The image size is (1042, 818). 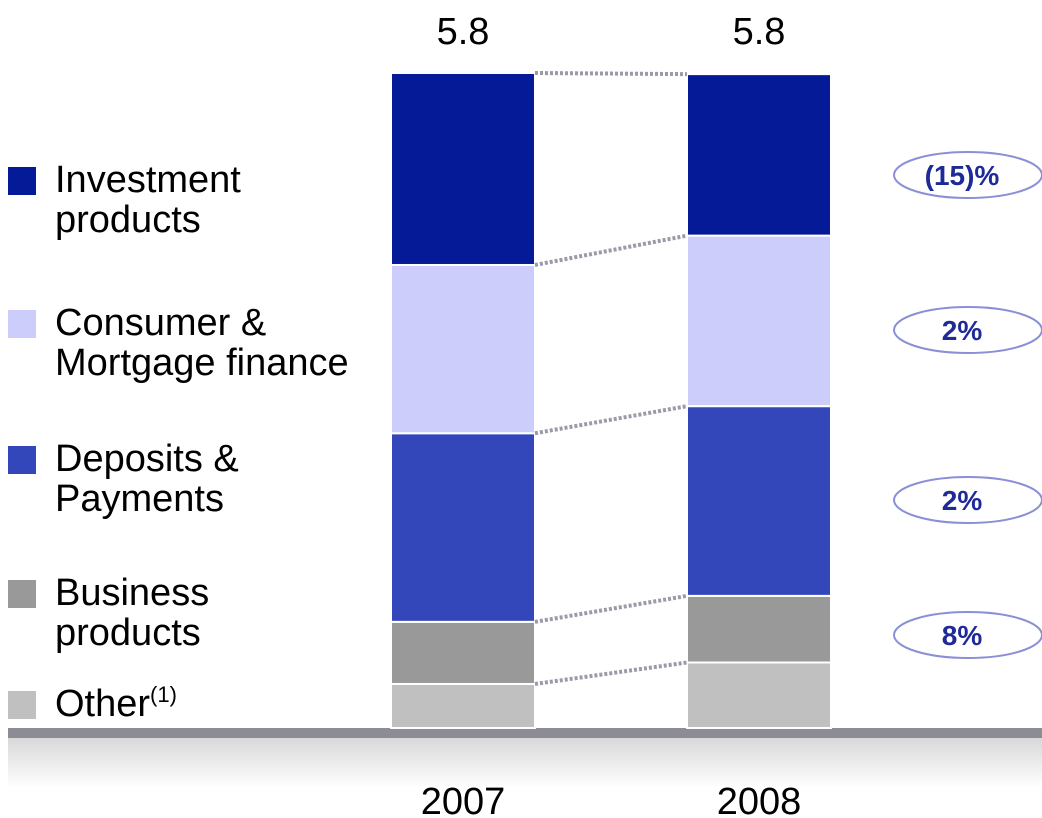 I want to click on legend-label: Investment products, so click(x=205, y=200).